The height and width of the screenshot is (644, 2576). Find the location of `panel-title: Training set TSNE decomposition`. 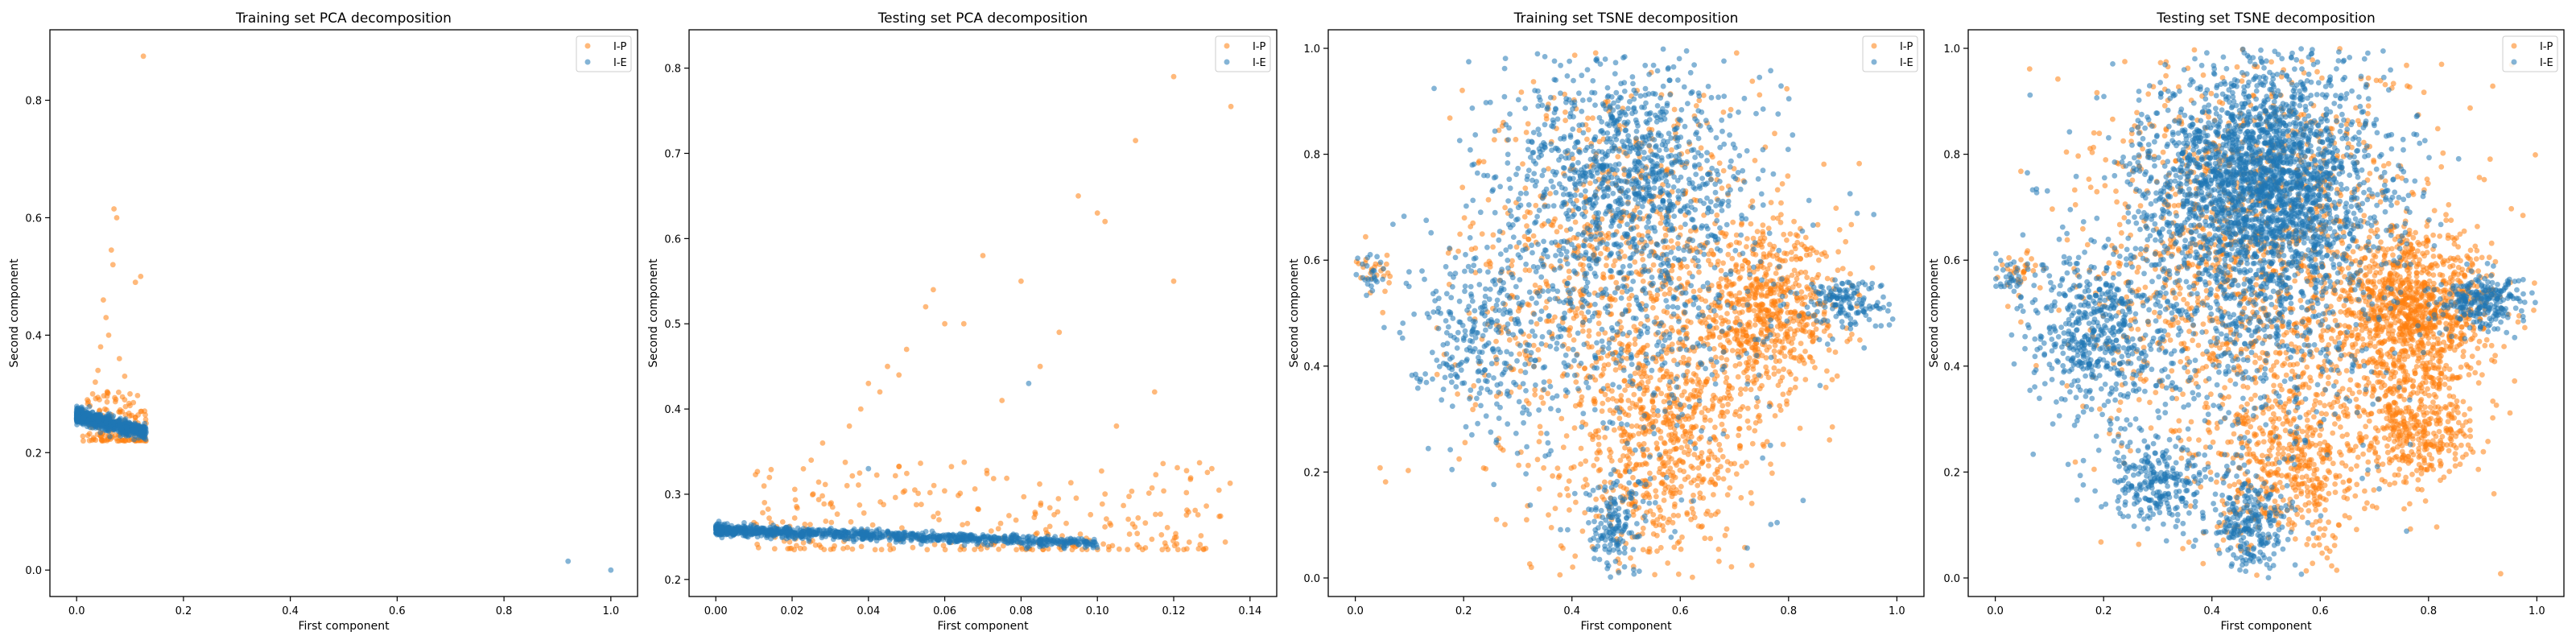

panel-title: Training set TSNE decomposition is located at coordinates (1626, 18).